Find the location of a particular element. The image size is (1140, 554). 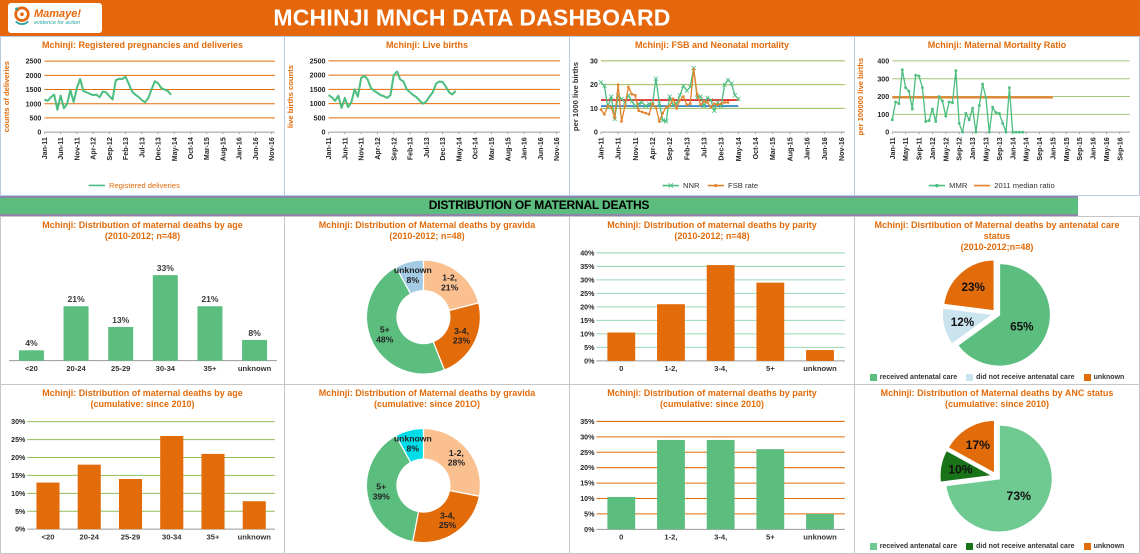

svg-text: 2011 median ratio is located at coordinates (1024, 185).